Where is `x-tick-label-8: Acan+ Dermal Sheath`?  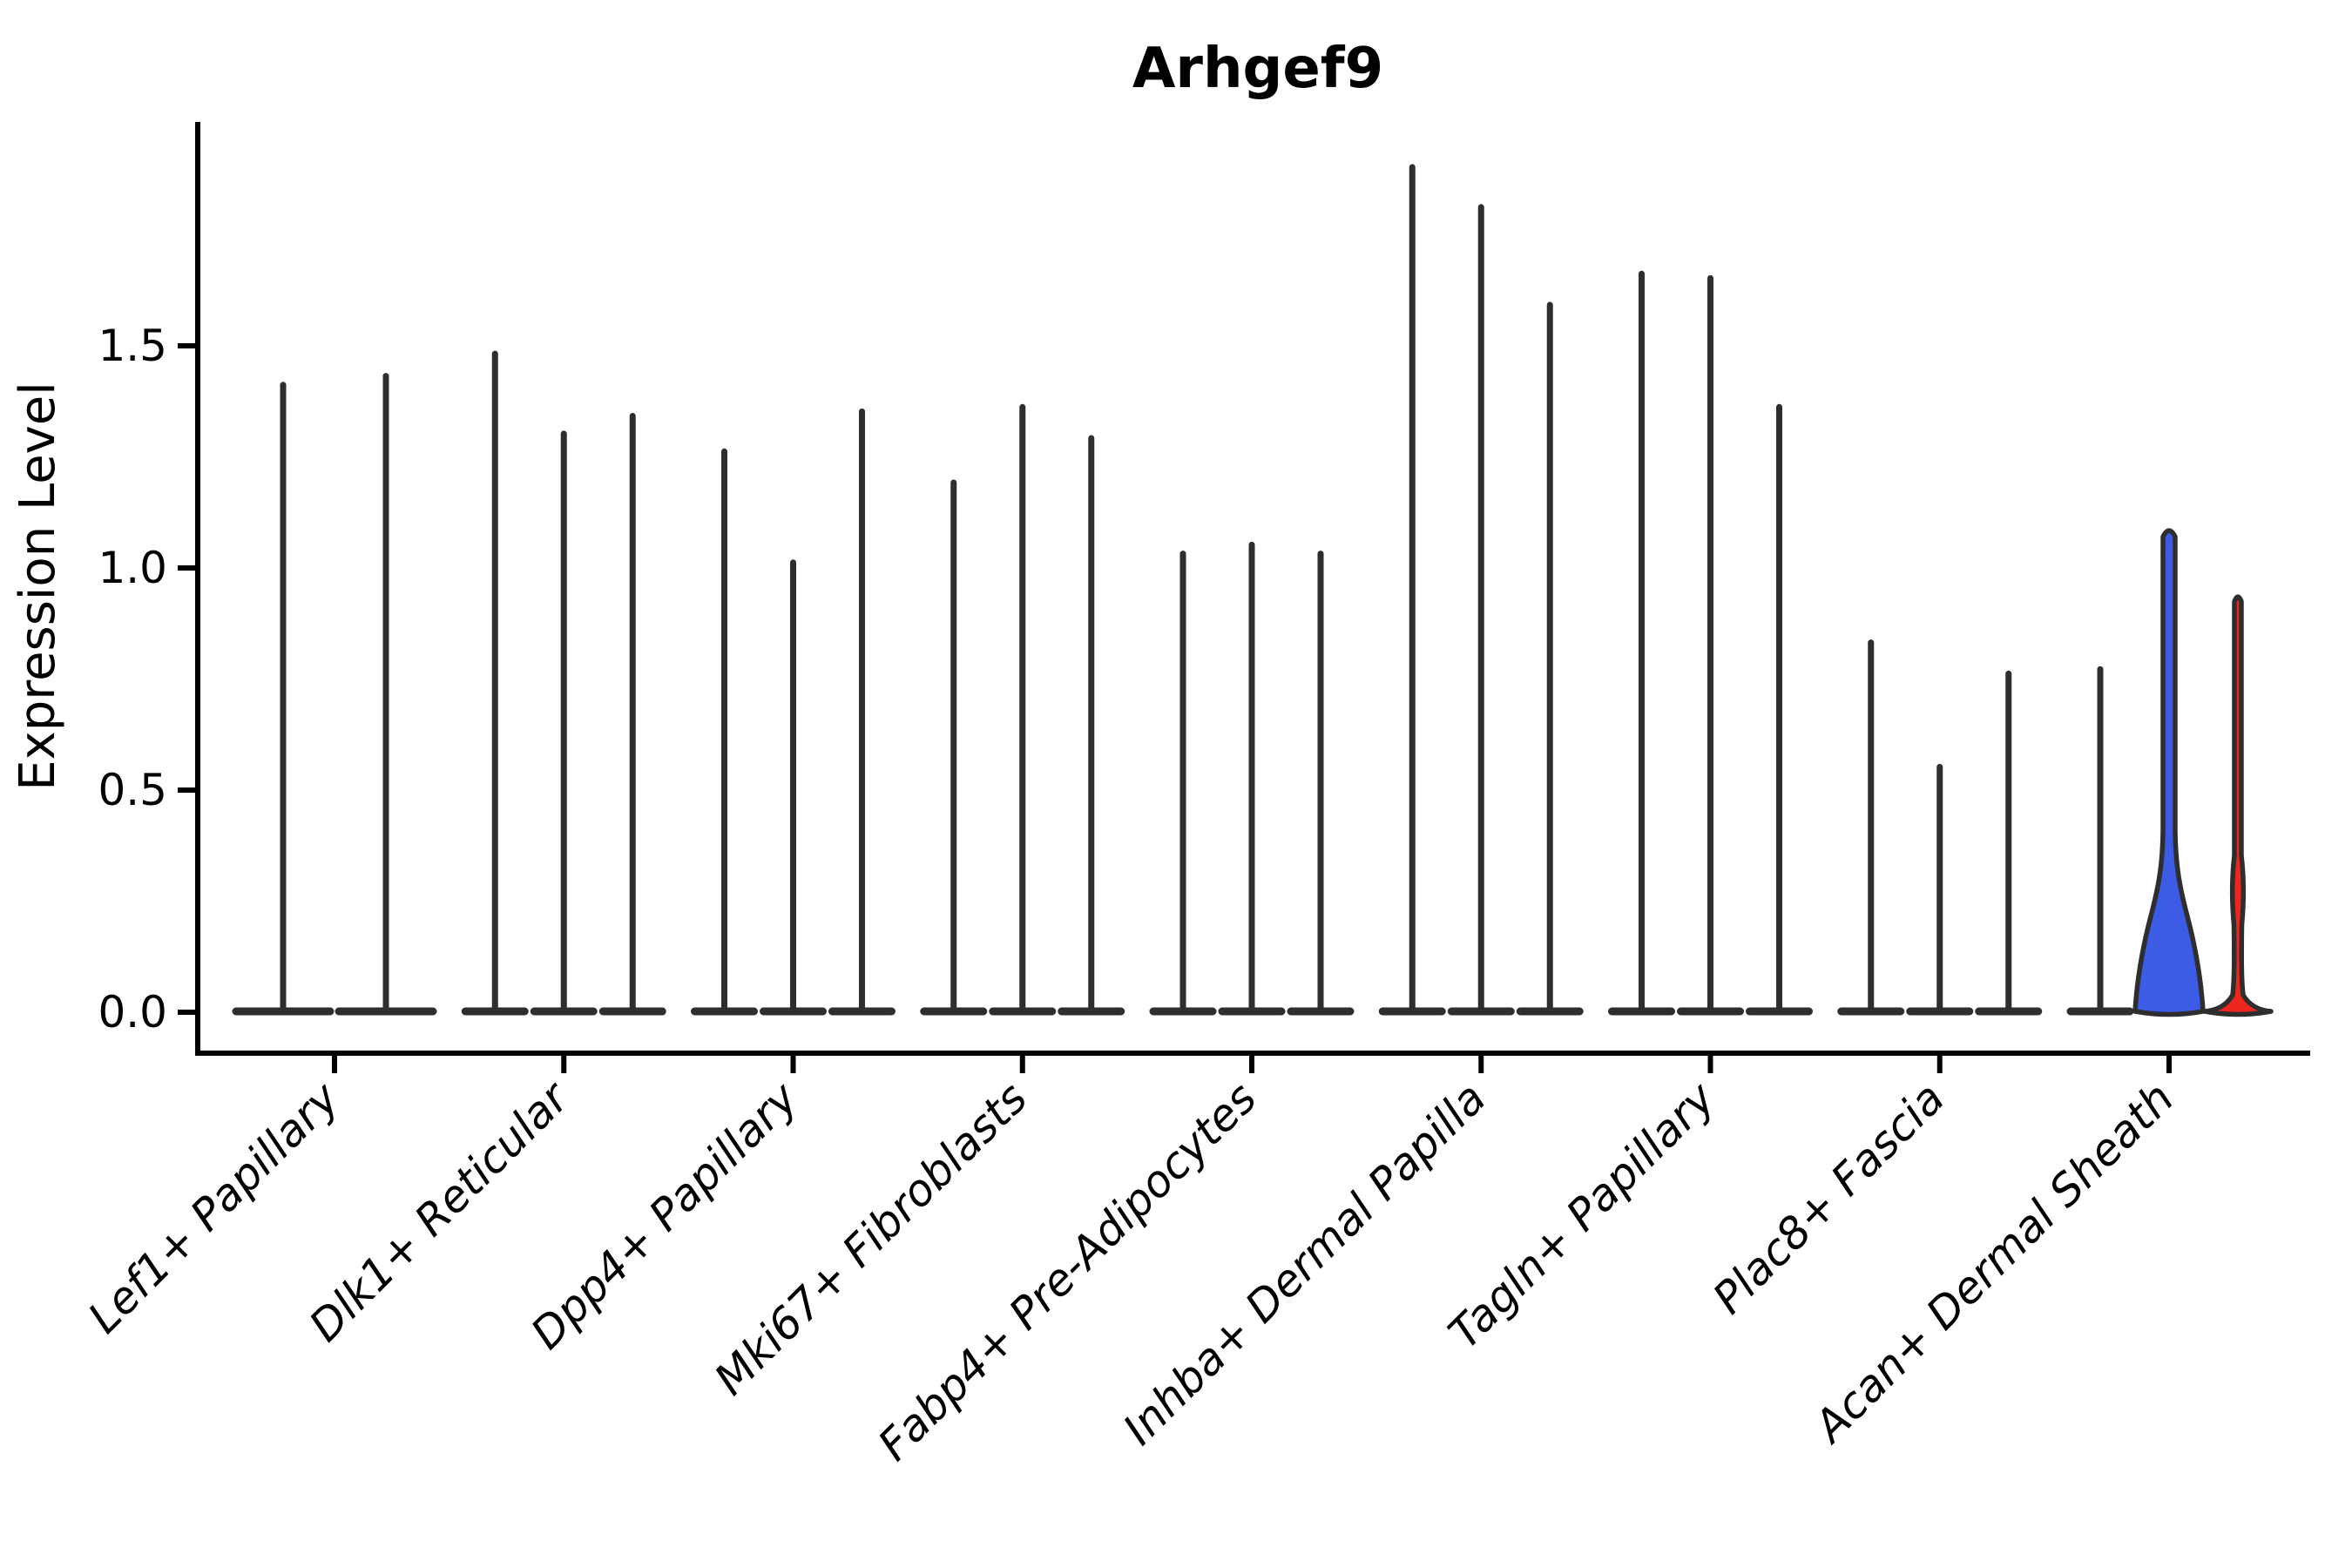
x-tick-label-8: Acan+ Dermal Sheath is located at coordinates (1994, 1262).